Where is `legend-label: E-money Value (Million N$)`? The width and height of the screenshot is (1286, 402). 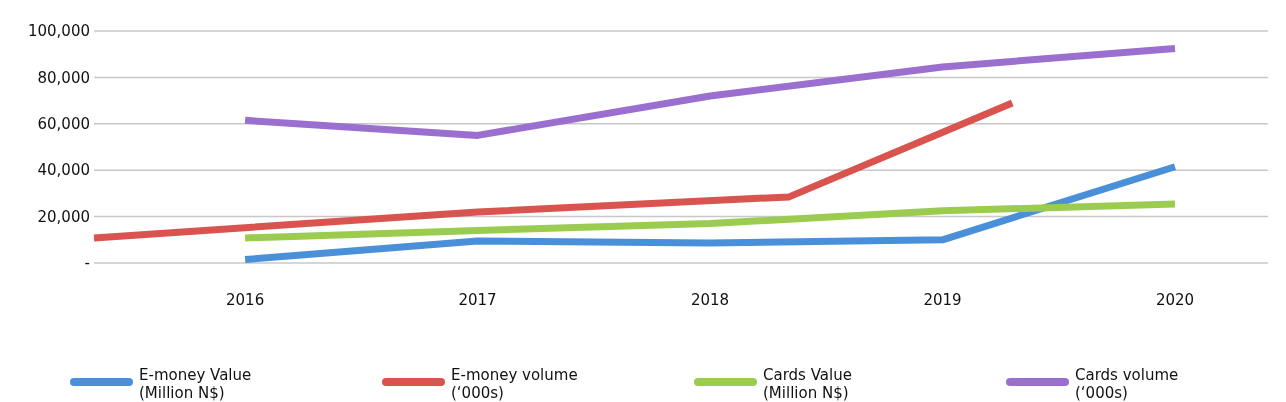 legend-label: E-money Value (Million N$) is located at coordinates (195, 384).